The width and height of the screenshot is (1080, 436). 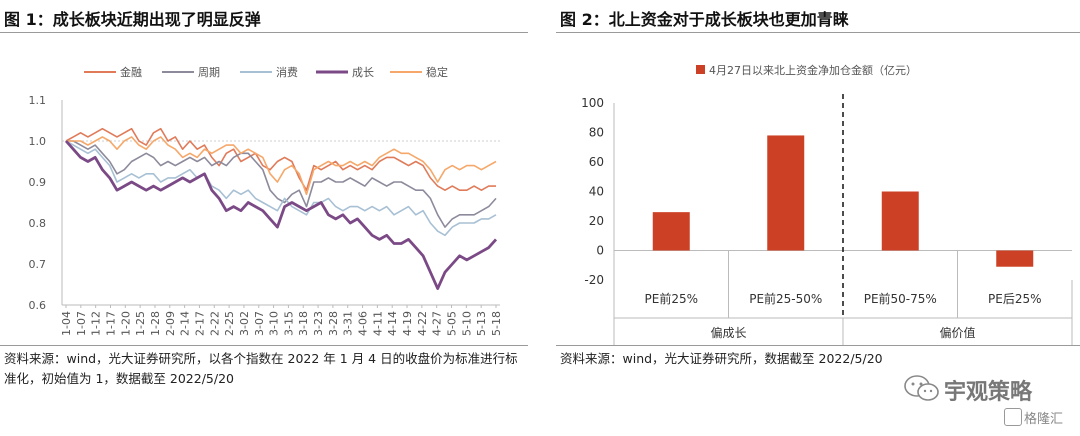 What do you see at coordinates (672, 298) in the screenshot?
I see `category-label-0: PE前25%` at bounding box center [672, 298].